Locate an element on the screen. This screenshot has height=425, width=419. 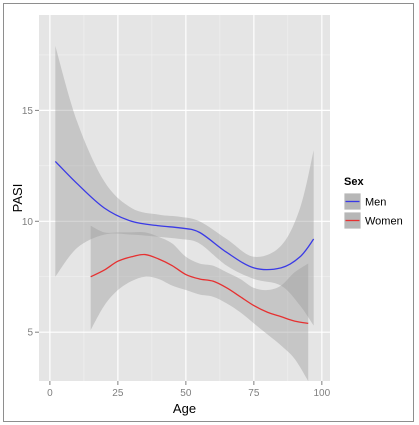
x-tick-label: 100 is located at coordinates (321, 393).